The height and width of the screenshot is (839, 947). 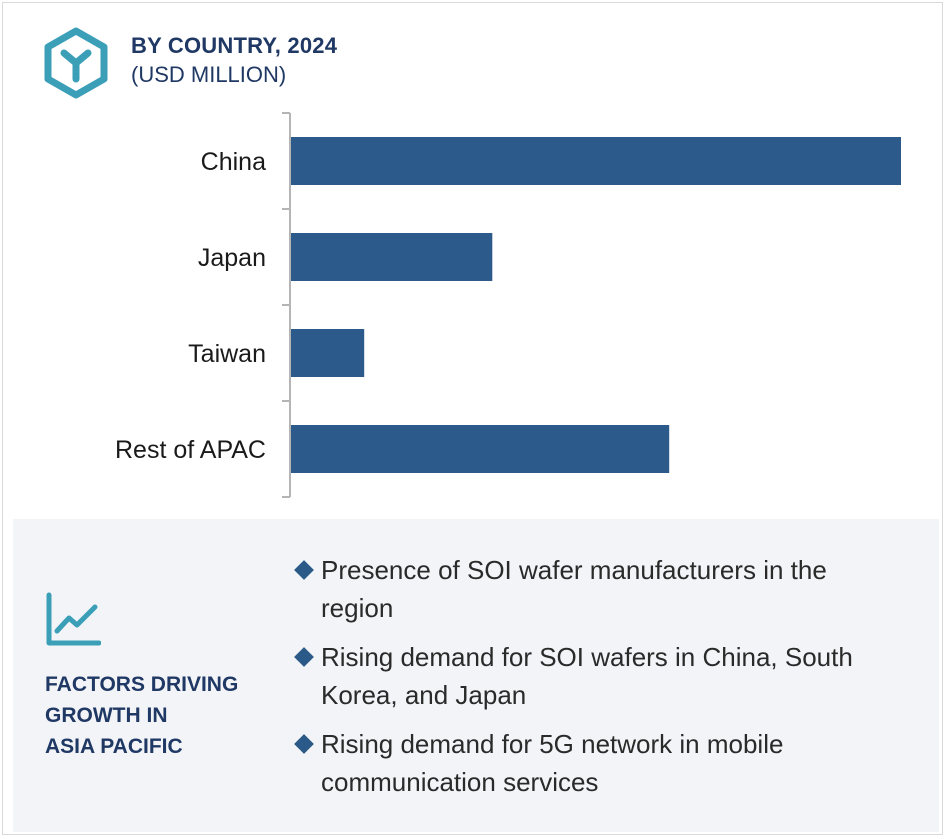 I want to click on category-label: Japan, so click(x=232, y=258).